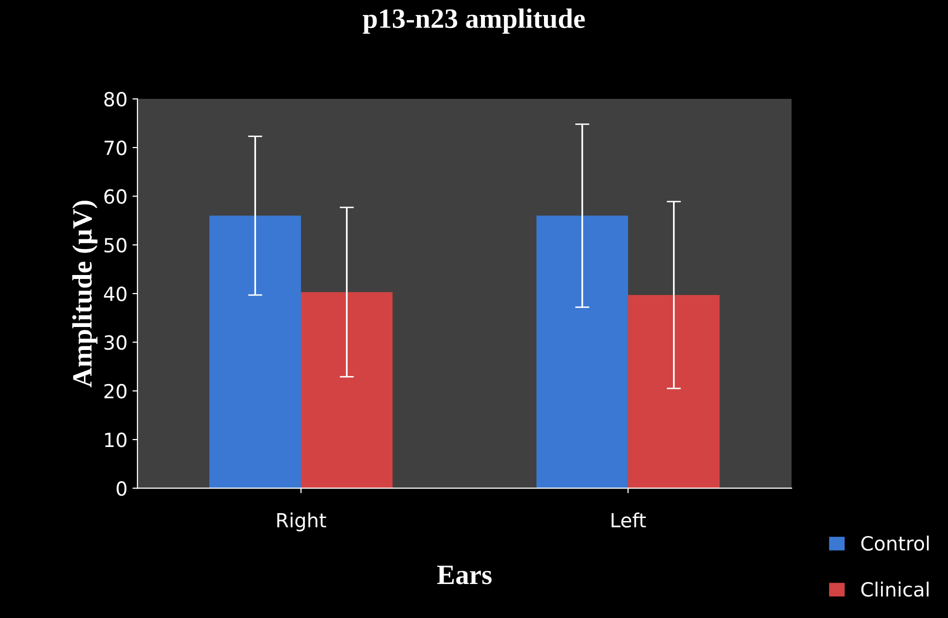 This screenshot has height=618, width=948. What do you see at coordinates (85, 294) in the screenshot?
I see `y-axis-title: Amplitude (µV)` at bounding box center [85, 294].